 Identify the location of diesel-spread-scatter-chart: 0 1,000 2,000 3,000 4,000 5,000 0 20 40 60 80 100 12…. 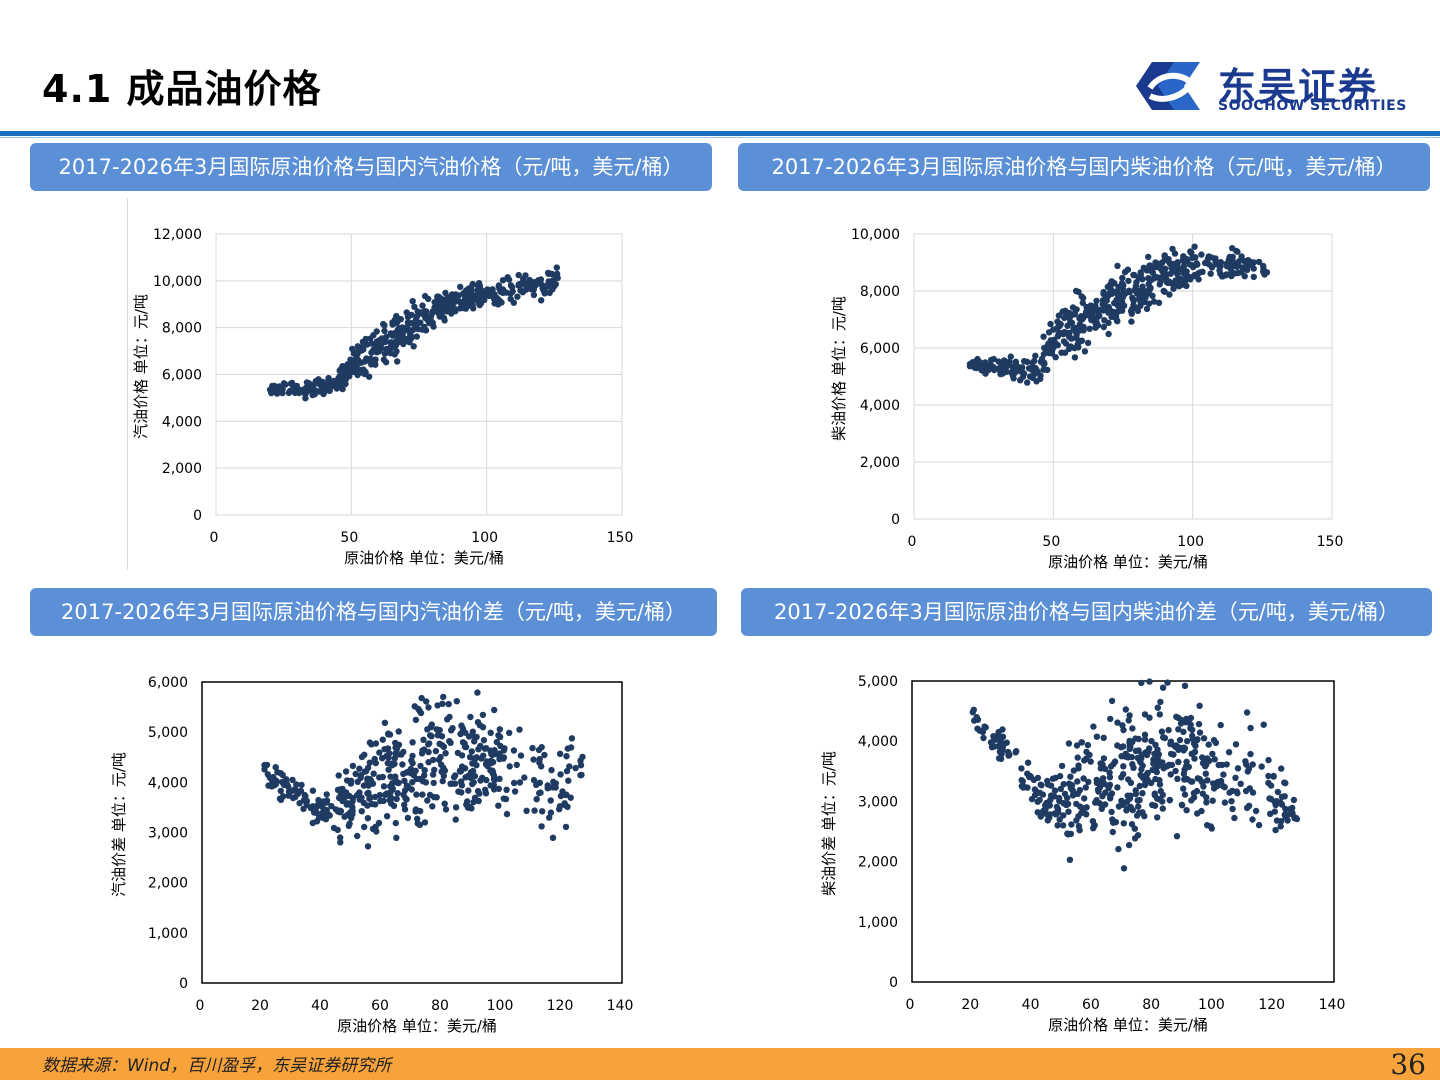
(1082, 854).